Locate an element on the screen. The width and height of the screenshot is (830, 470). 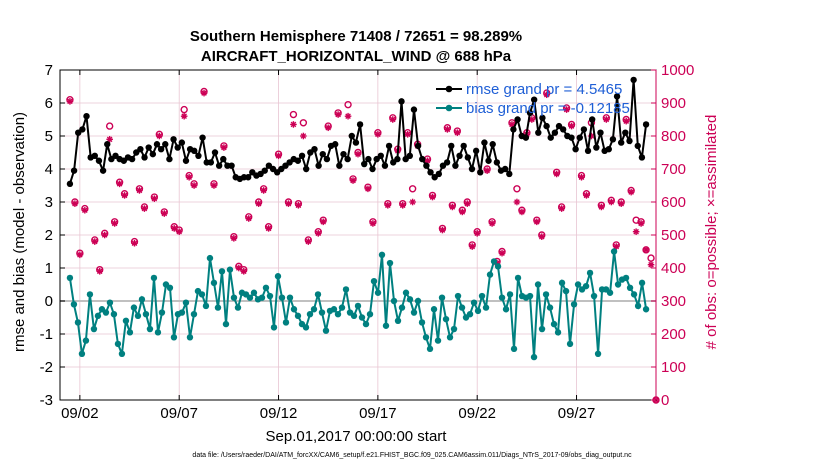
legend-bias-marker is located at coordinates (449, 108).